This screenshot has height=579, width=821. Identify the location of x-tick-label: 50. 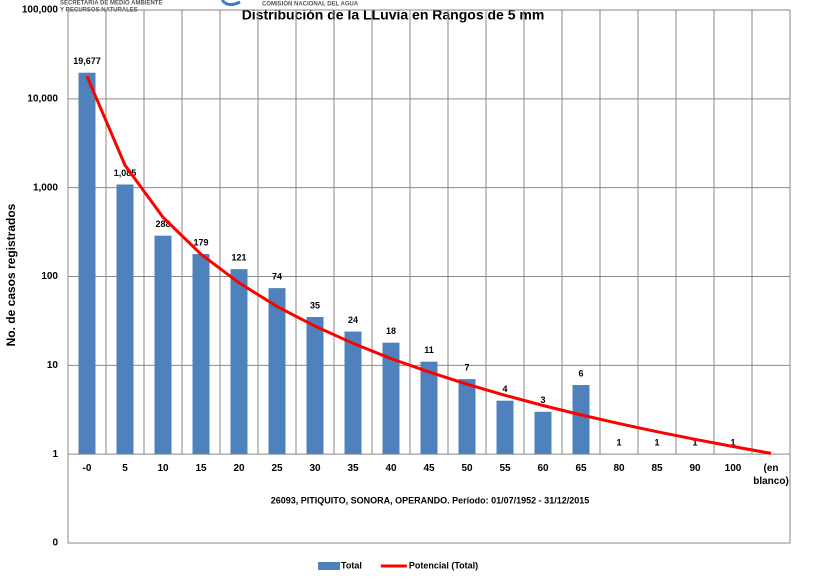
(467, 468).